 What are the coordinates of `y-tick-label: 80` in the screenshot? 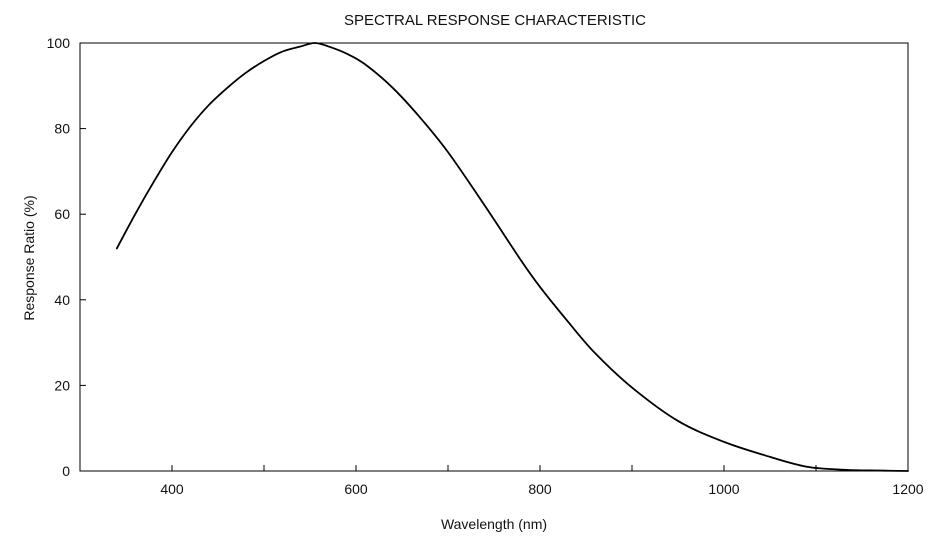 It's located at (62, 129).